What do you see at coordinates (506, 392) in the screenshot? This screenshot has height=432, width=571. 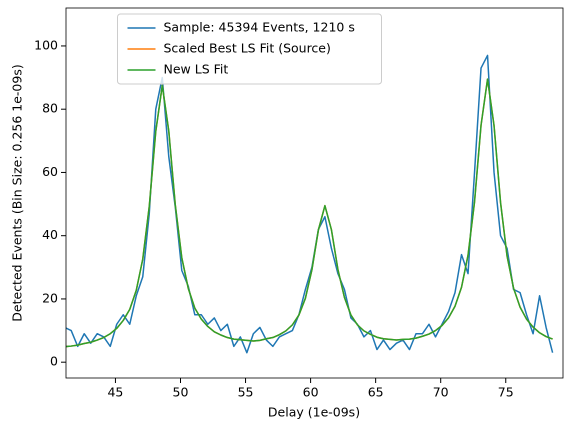 I see `x-tick-label: 75` at bounding box center [506, 392].